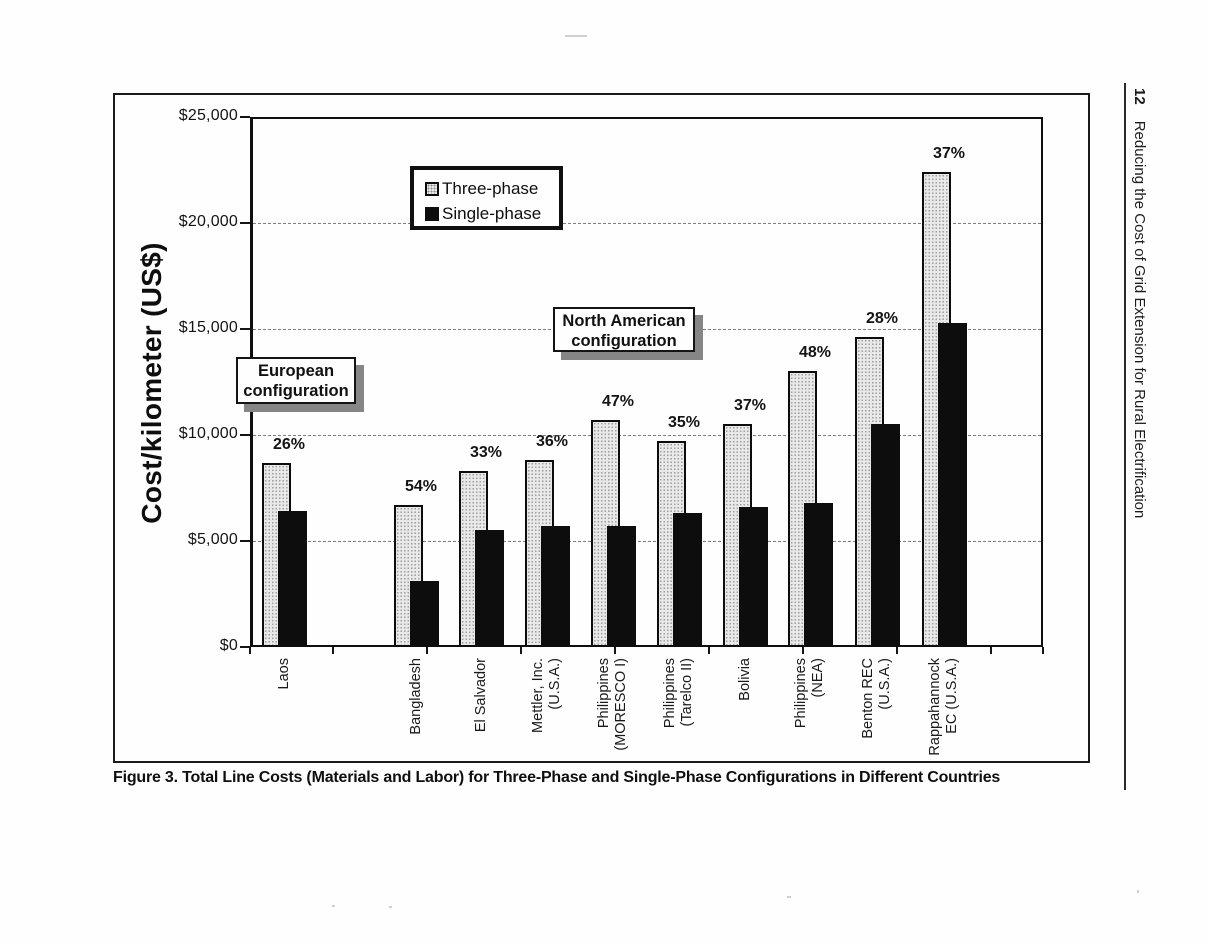  Describe the element at coordinates (421, 486) in the screenshot. I see `percent-label: 54%` at that location.